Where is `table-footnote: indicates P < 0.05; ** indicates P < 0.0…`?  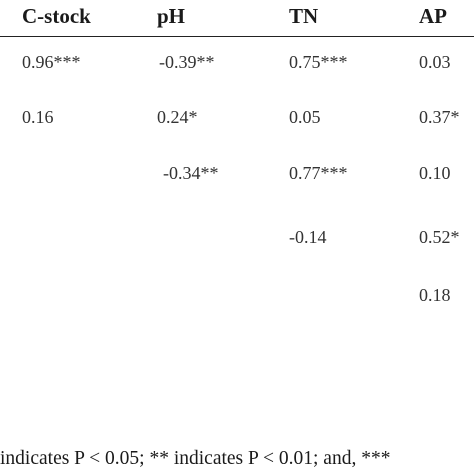
table-footnote: indicates P < 0.05; ** indicates P < 0.0… is located at coordinates (195, 458).